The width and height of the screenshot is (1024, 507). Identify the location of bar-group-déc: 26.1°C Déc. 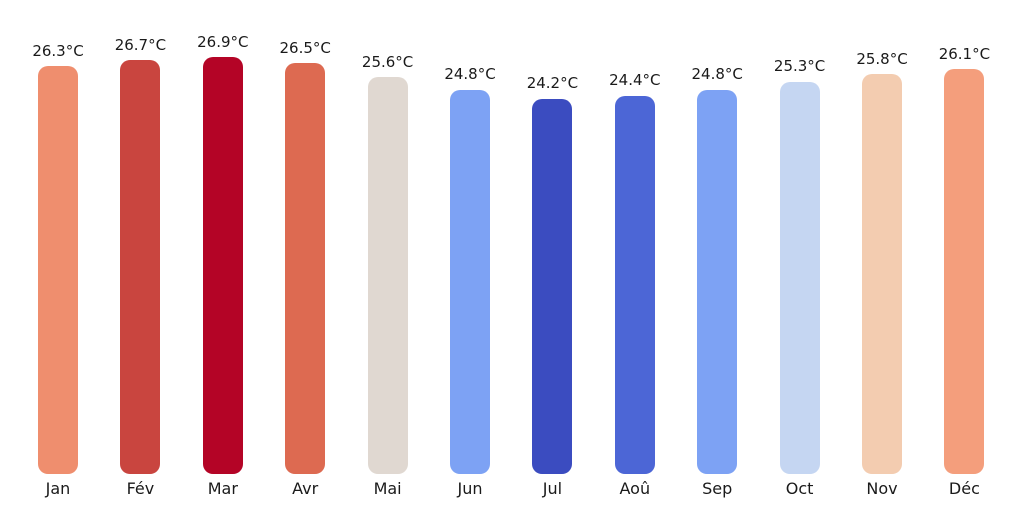
(964, 270).